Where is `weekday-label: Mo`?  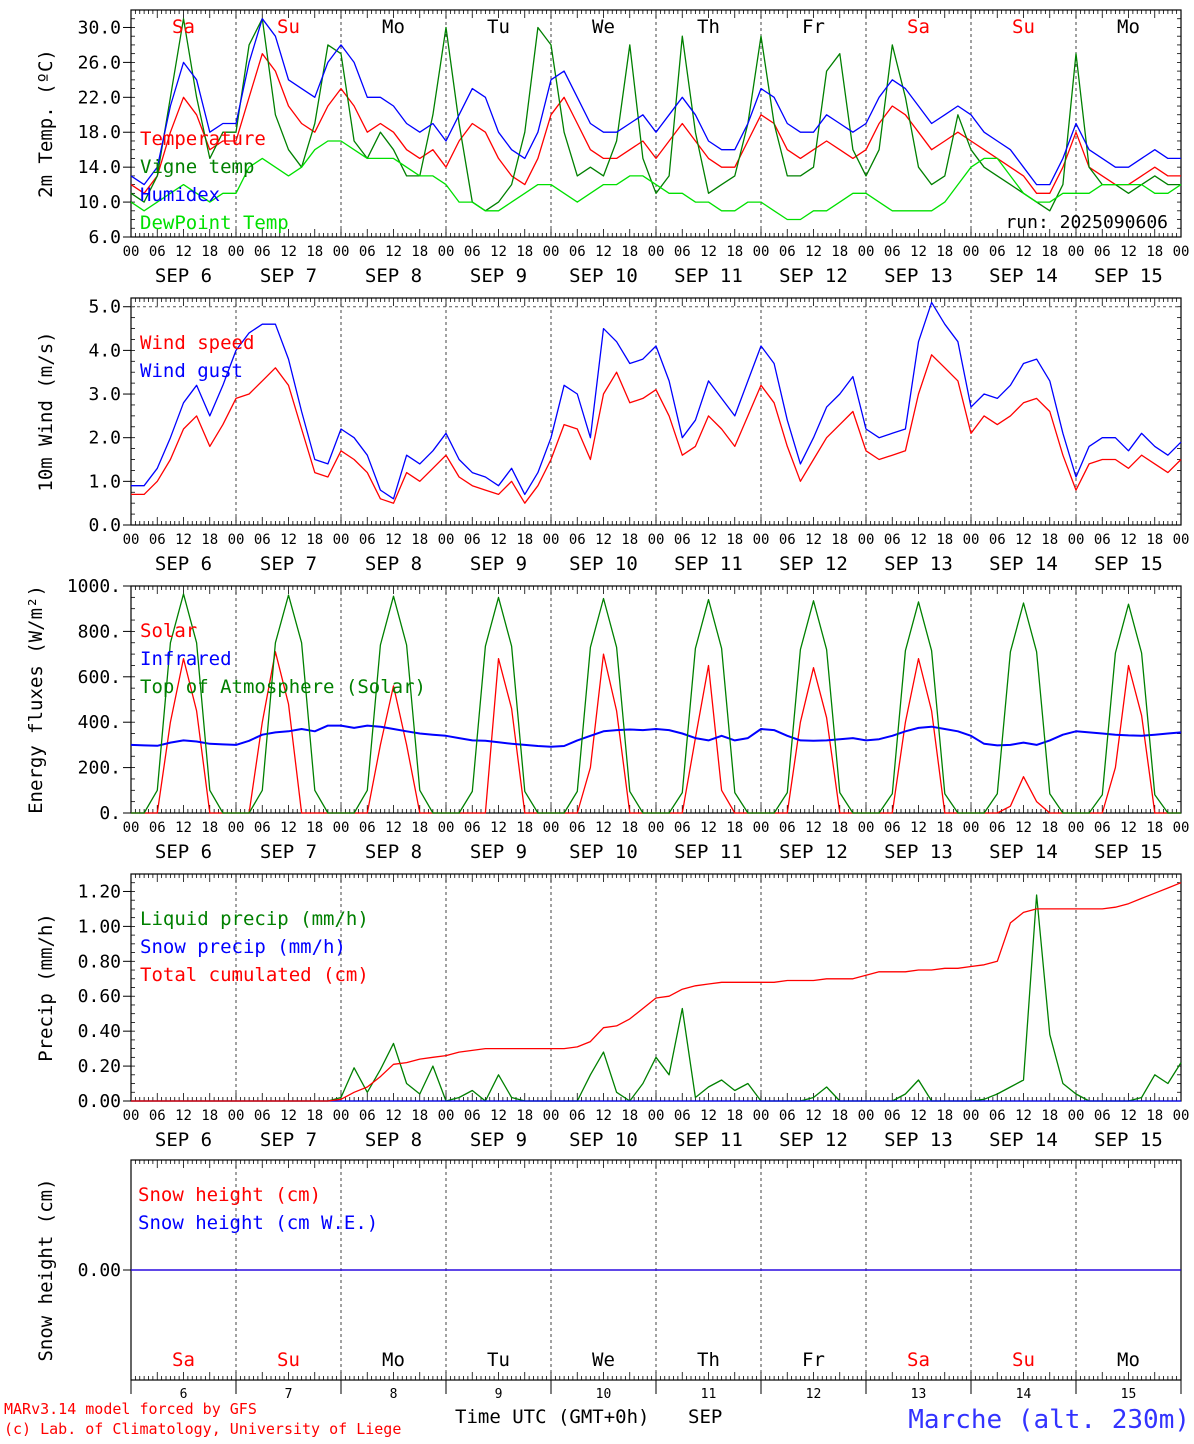
weekday-label: Mo is located at coordinates (393, 1360).